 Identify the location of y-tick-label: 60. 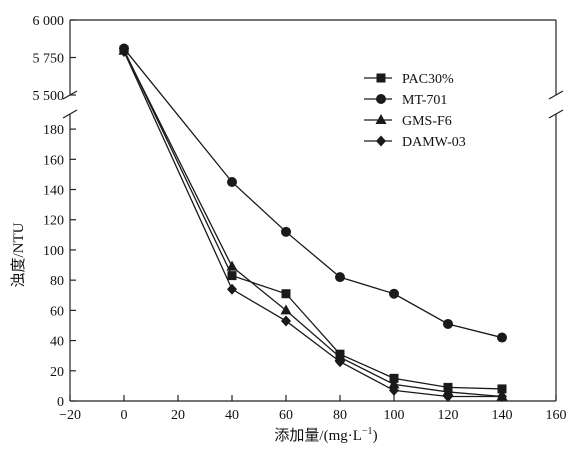
(57, 311).